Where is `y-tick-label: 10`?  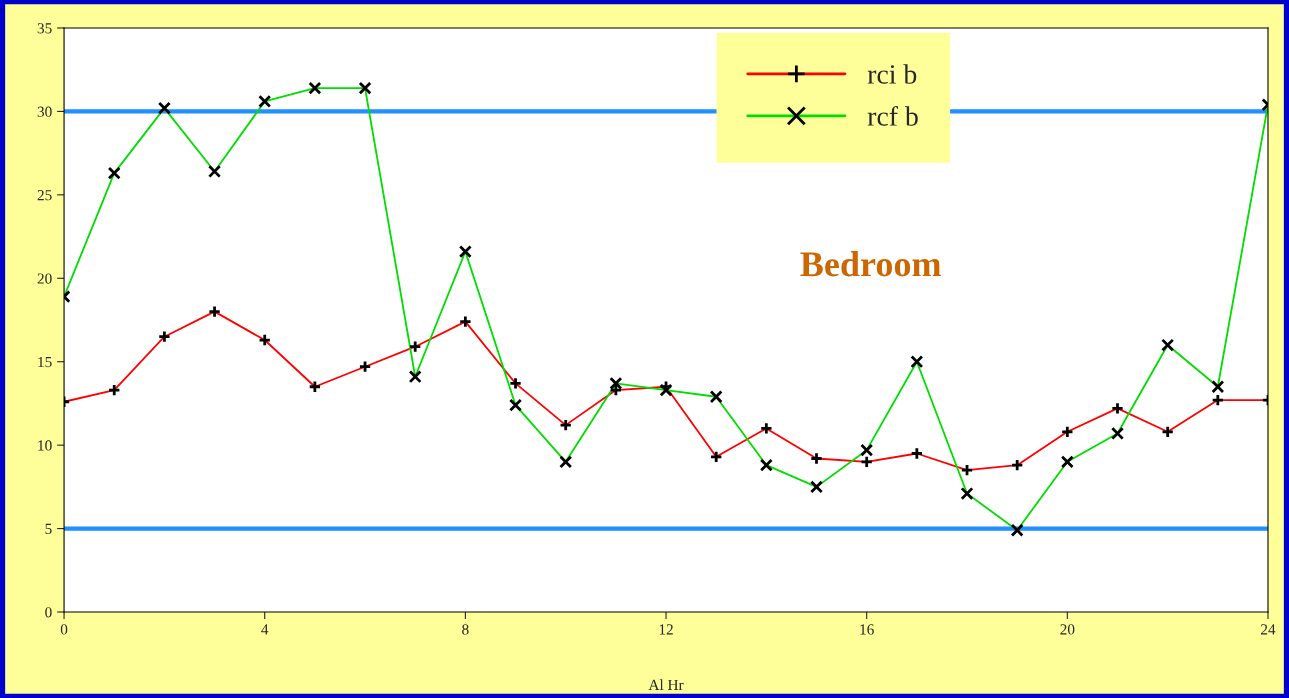 y-tick-label: 10 is located at coordinates (45, 445).